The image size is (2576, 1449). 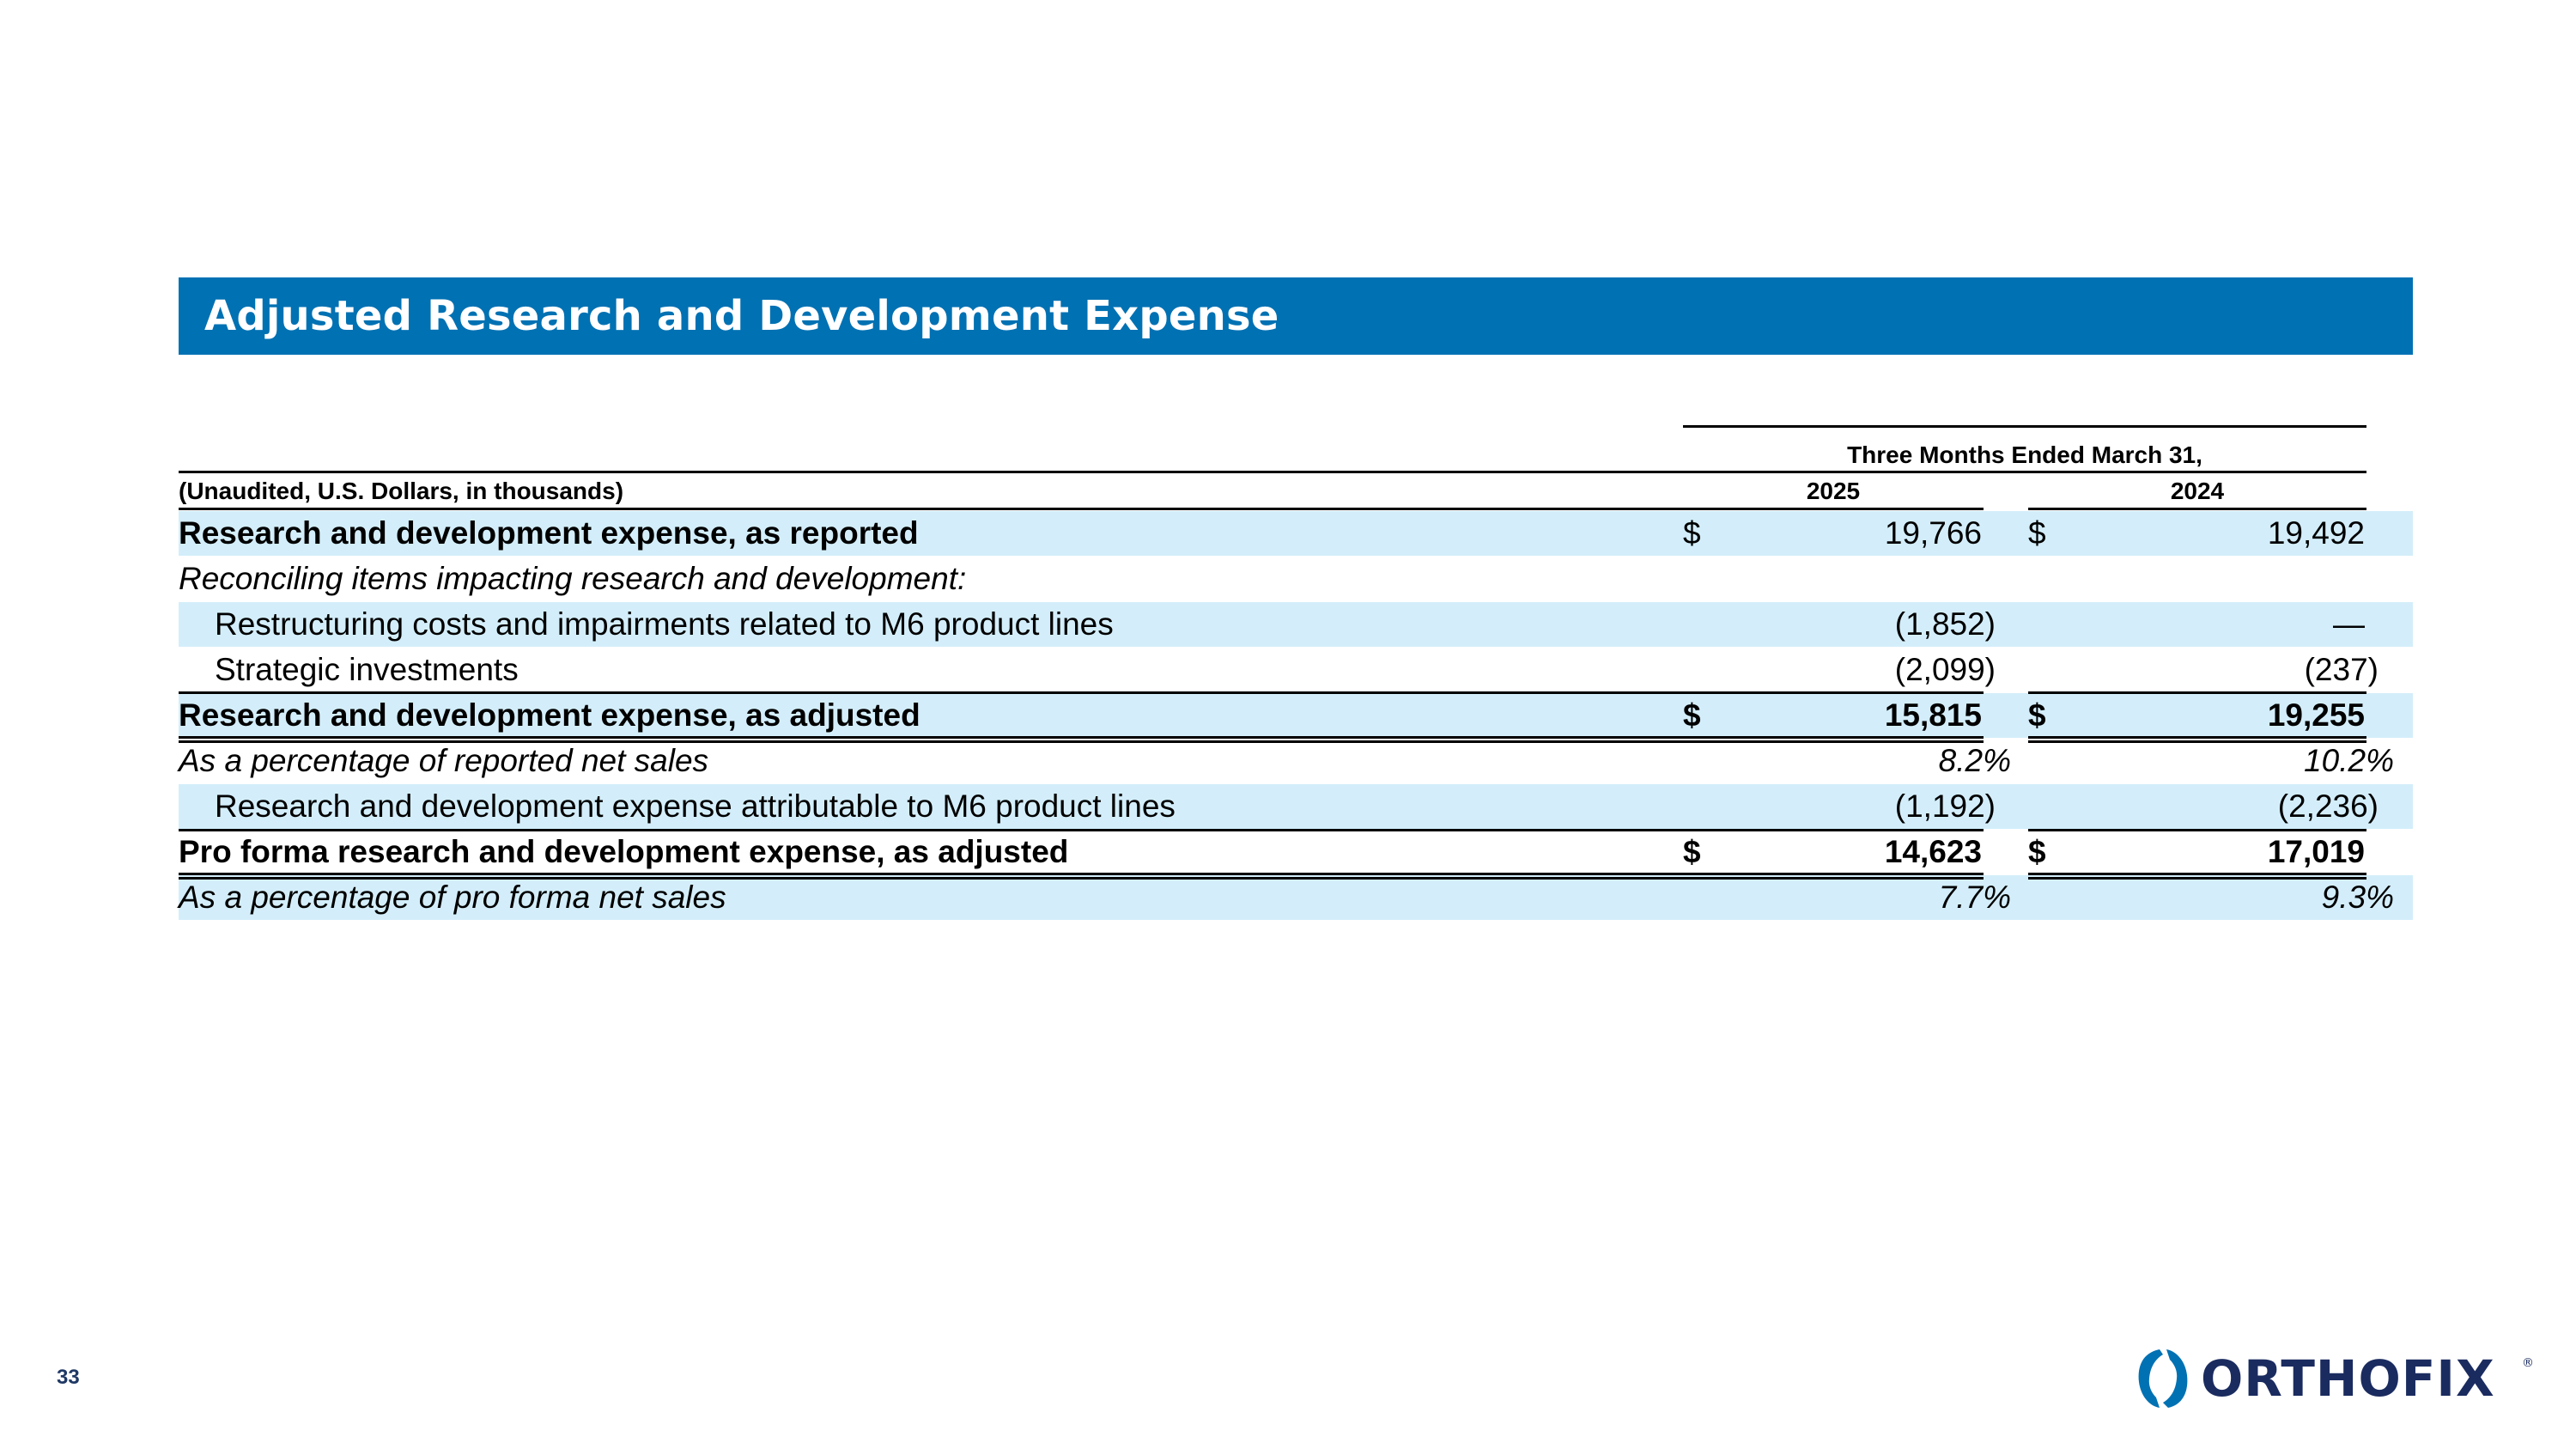 What do you see at coordinates (2197, 509) in the screenshot?
I see `header-bottom-rule-right` at bounding box center [2197, 509].